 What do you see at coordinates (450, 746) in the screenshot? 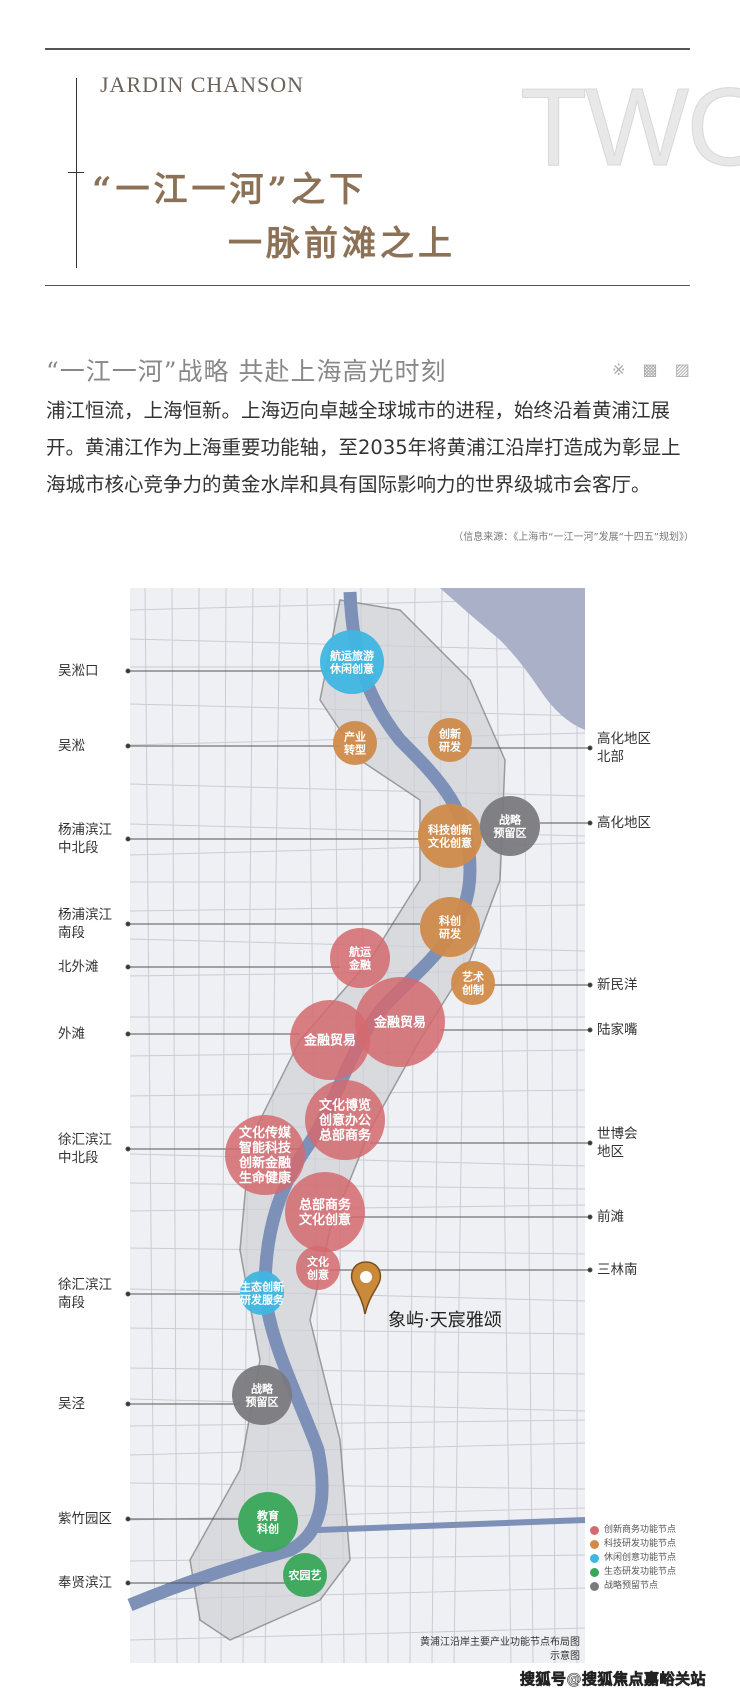
I see `node-label: 研发` at bounding box center [450, 746].